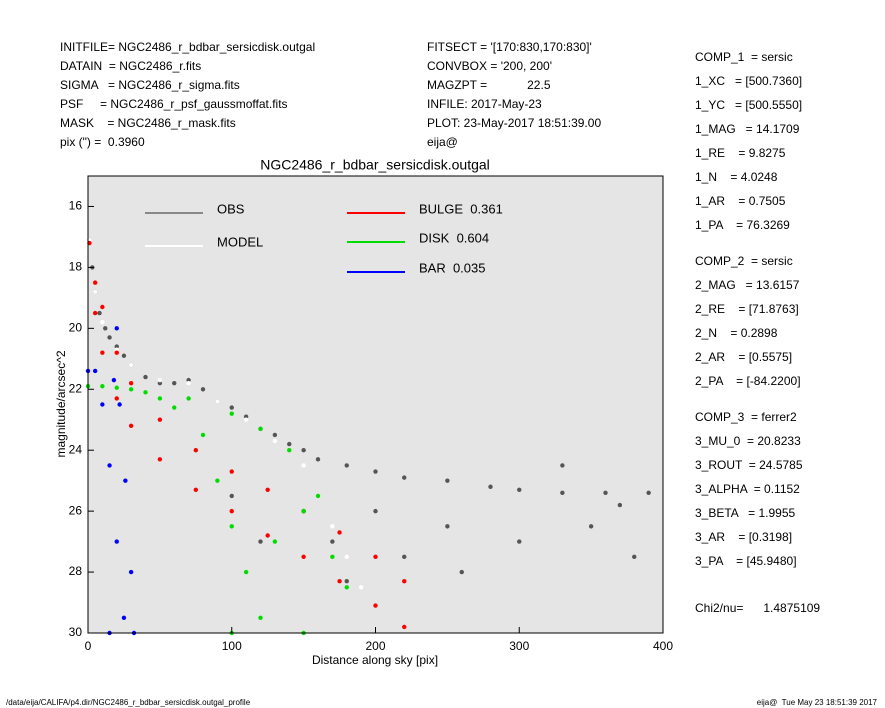 This screenshot has height=708, width=885. What do you see at coordinates (61, 403) in the screenshot?
I see `y-axis-label: magnitude/arcsec^2` at bounding box center [61, 403].